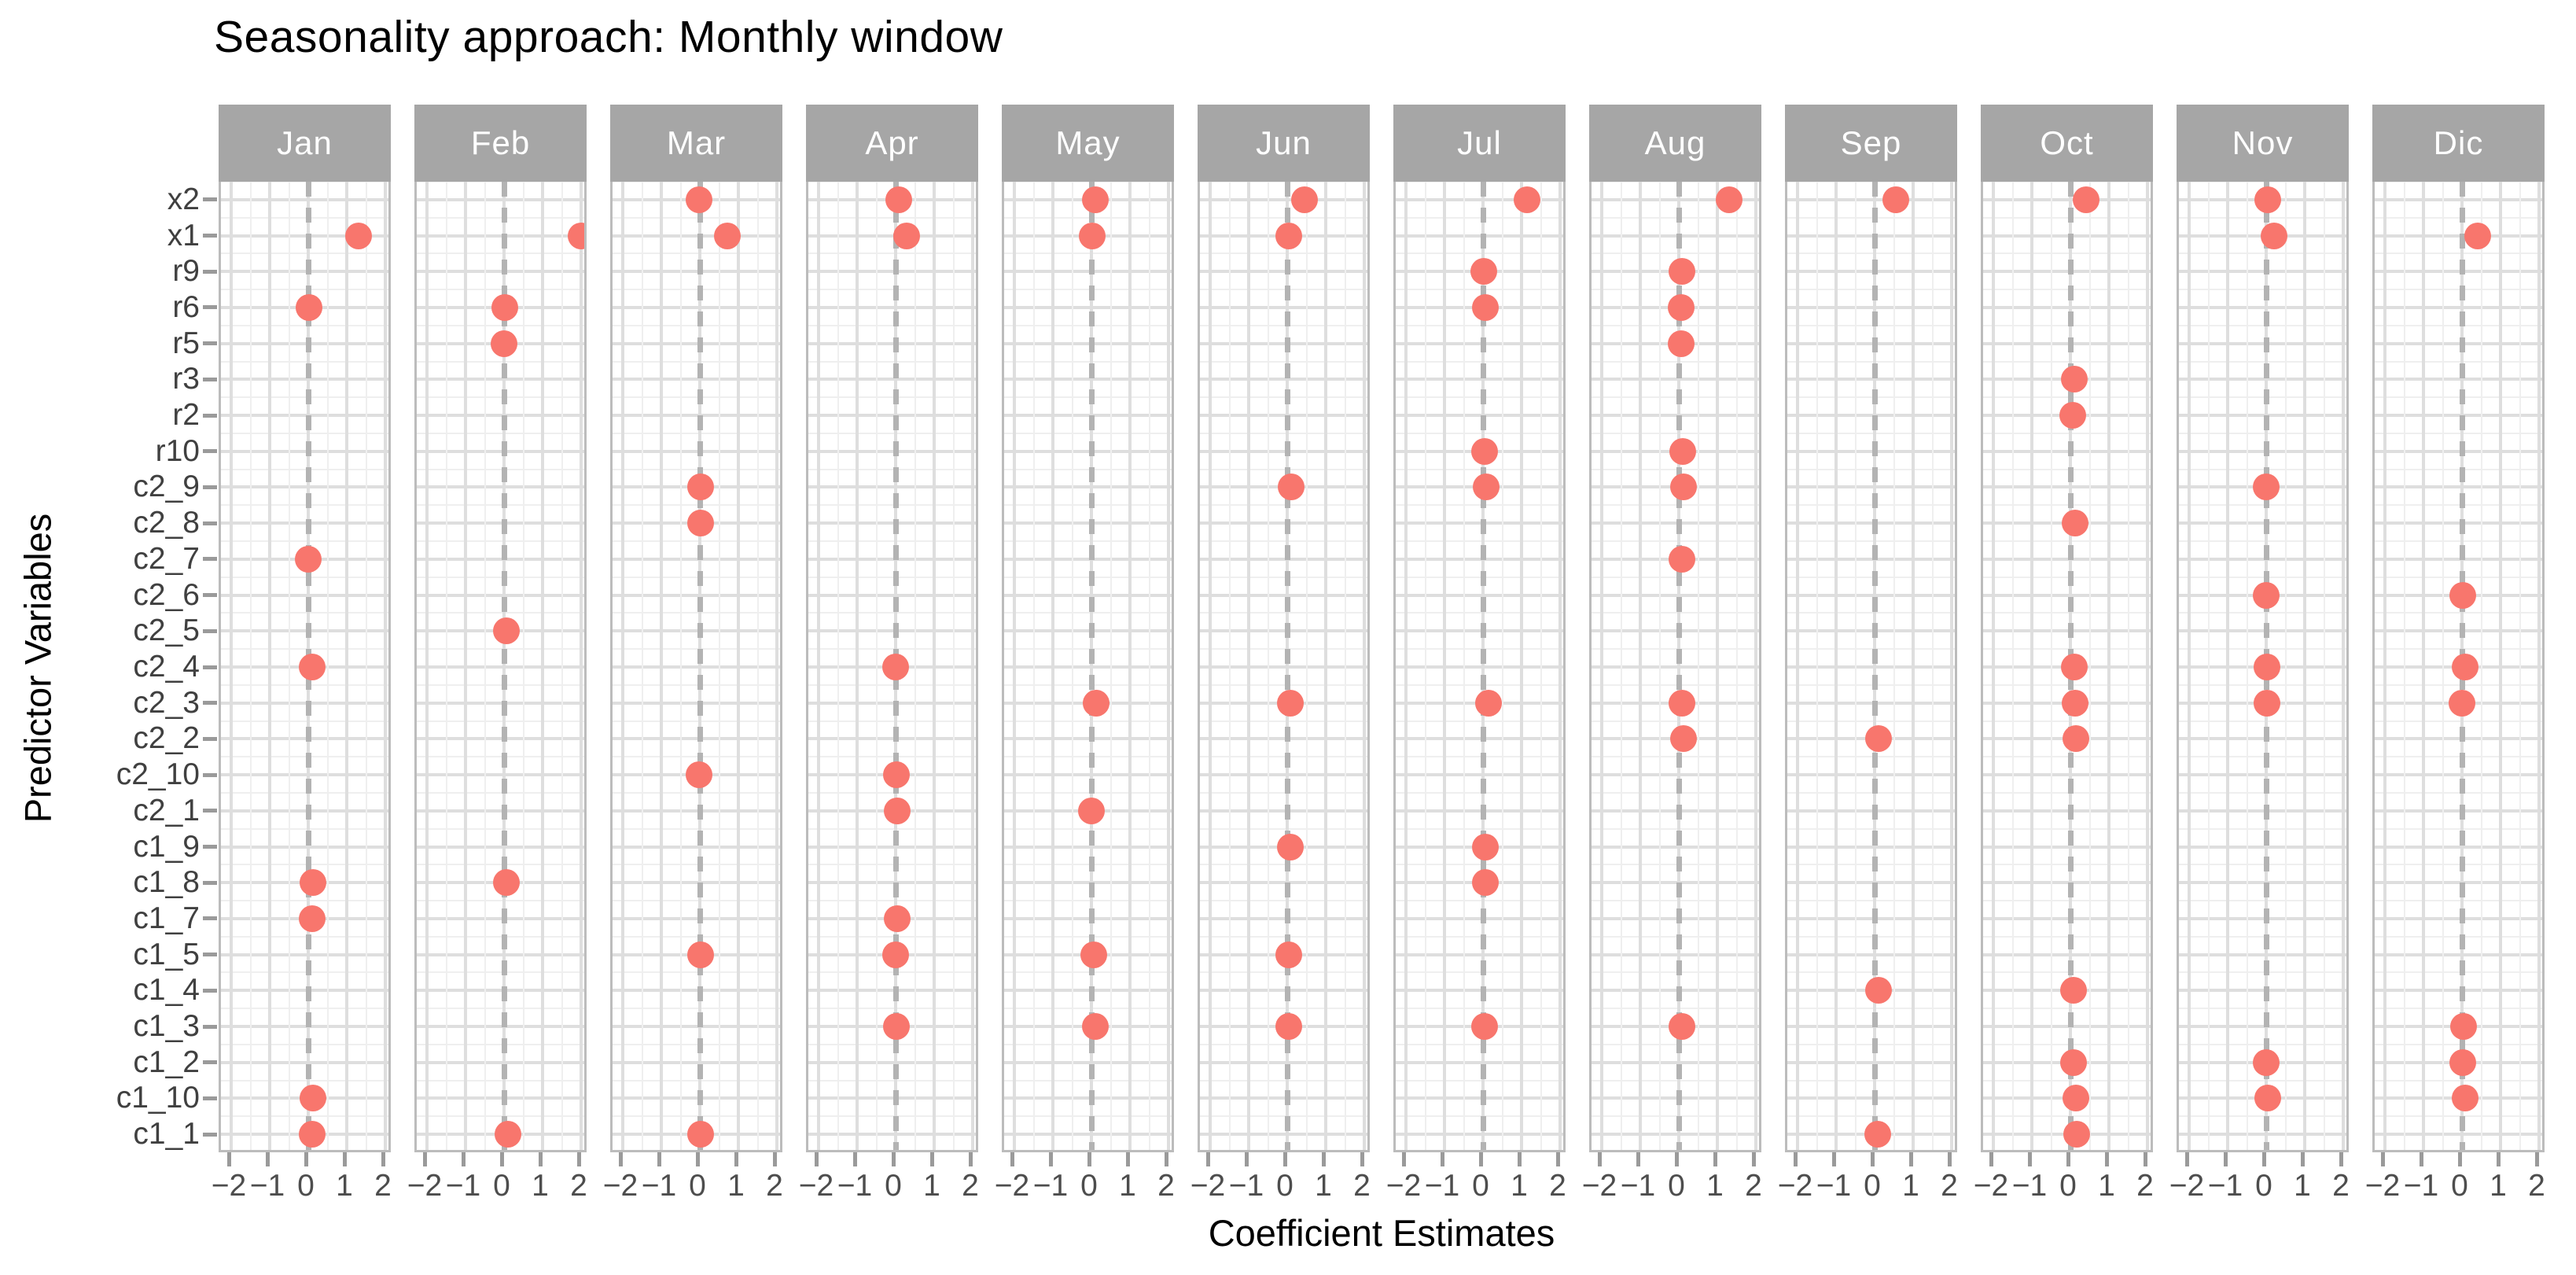  What do you see at coordinates (505, 307) in the screenshot?
I see `data-point-Feb-r6` at bounding box center [505, 307].